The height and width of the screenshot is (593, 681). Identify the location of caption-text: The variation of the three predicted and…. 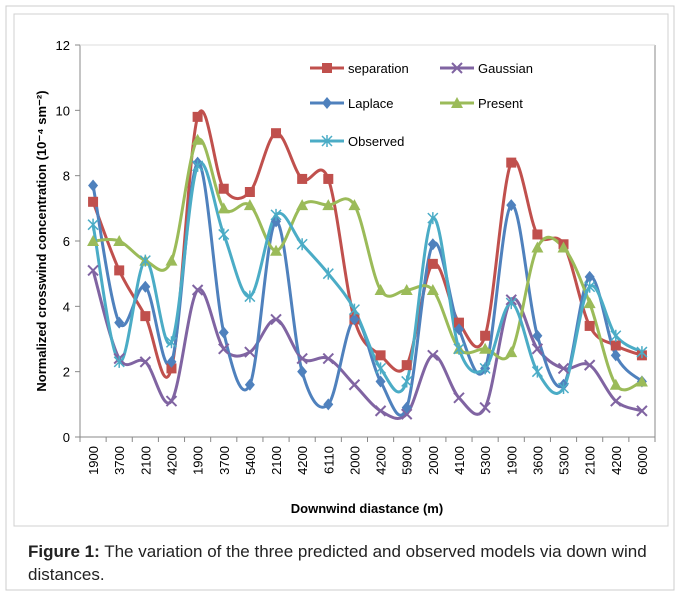
(337, 563).